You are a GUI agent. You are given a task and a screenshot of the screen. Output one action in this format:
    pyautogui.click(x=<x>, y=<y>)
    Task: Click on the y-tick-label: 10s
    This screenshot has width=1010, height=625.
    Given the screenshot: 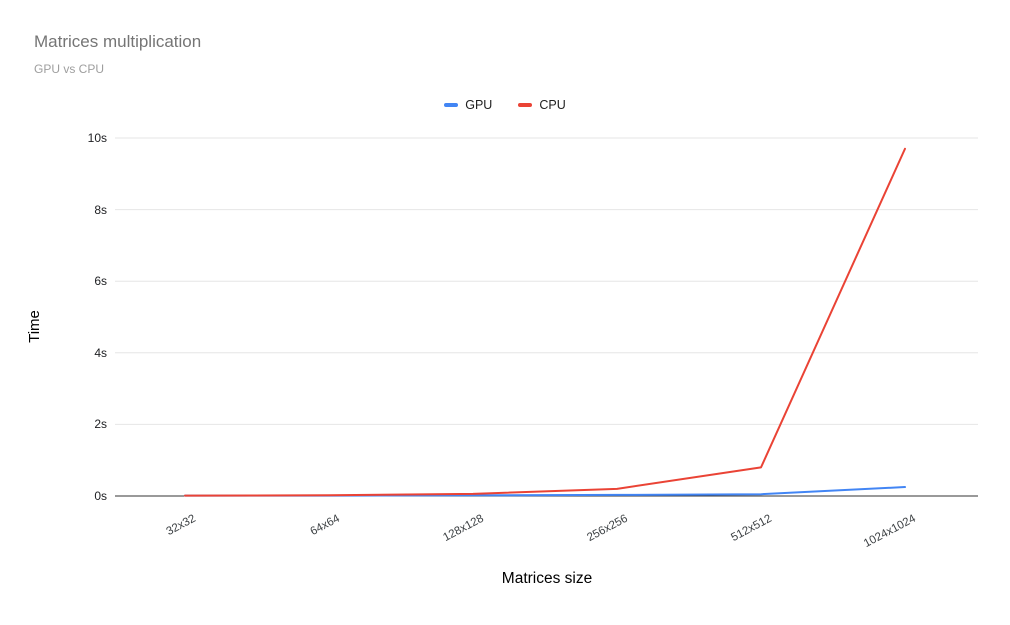 What is the action you would take?
    pyautogui.click(x=97, y=138)
    